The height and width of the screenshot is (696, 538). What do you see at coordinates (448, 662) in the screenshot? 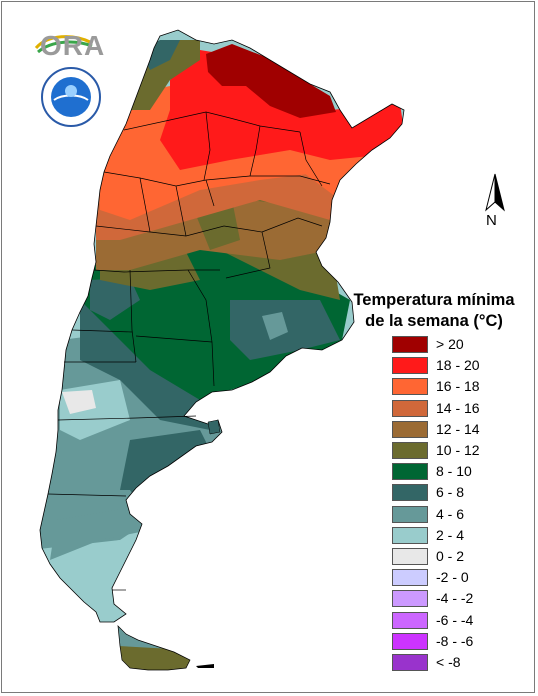
I see `legend-label: < -8` at bounding box center [448, 662].